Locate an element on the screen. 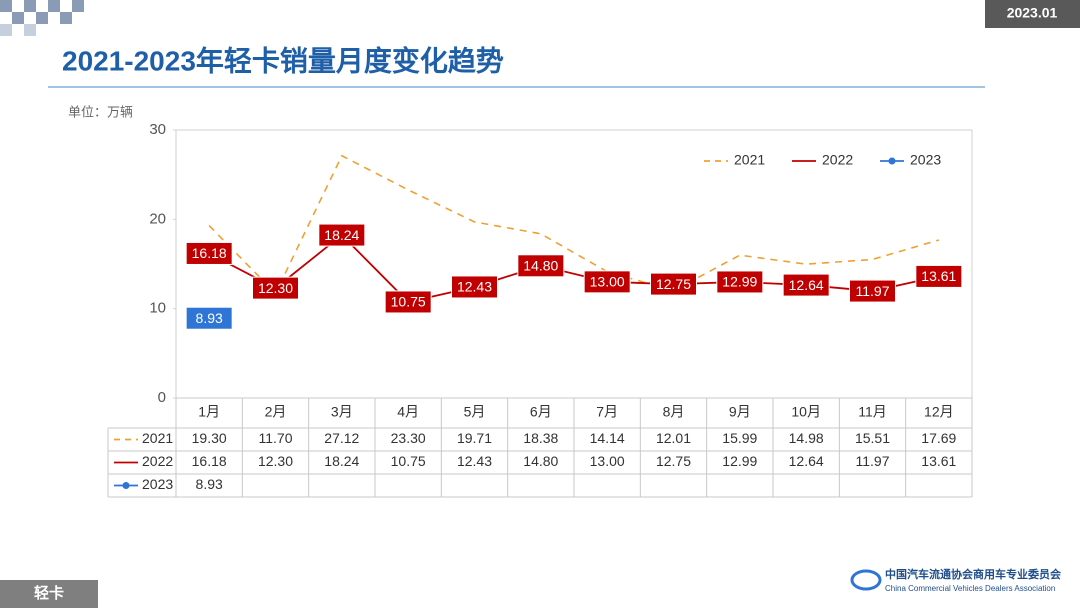 This screenshot has width=1080, height=608. data-label: 12.99 is located at coordinates (739, 282).